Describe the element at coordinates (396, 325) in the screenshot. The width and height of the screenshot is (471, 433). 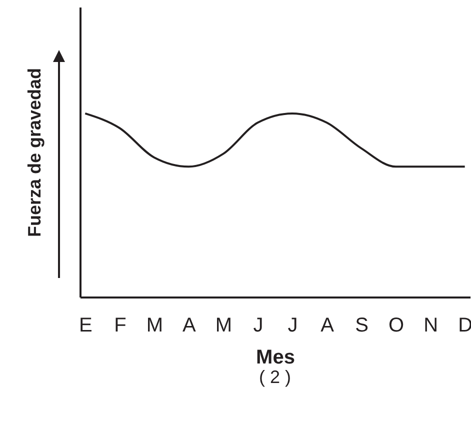
I see `x-tick-label: O` at that location.